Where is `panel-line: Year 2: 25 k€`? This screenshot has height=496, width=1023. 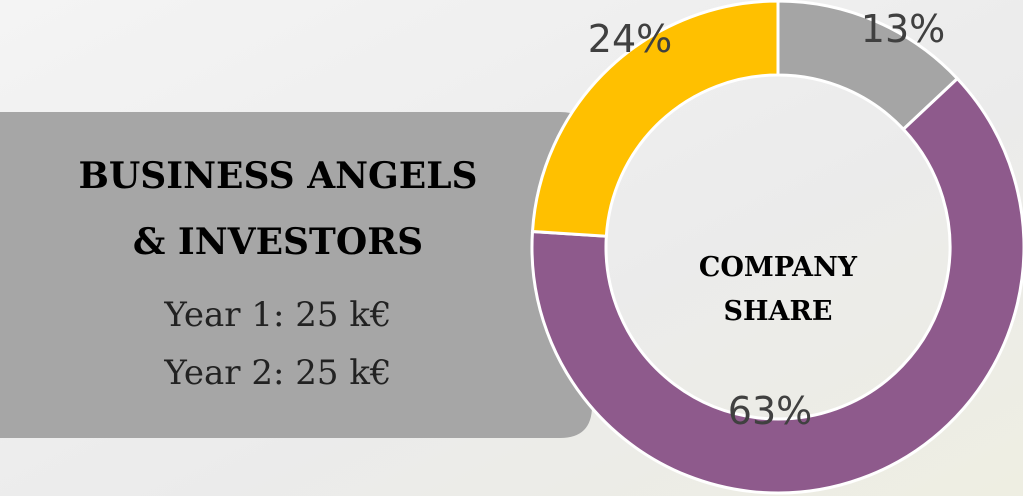 panel-line: Year 2: 25 k€ is located at coordinates (277, 373).